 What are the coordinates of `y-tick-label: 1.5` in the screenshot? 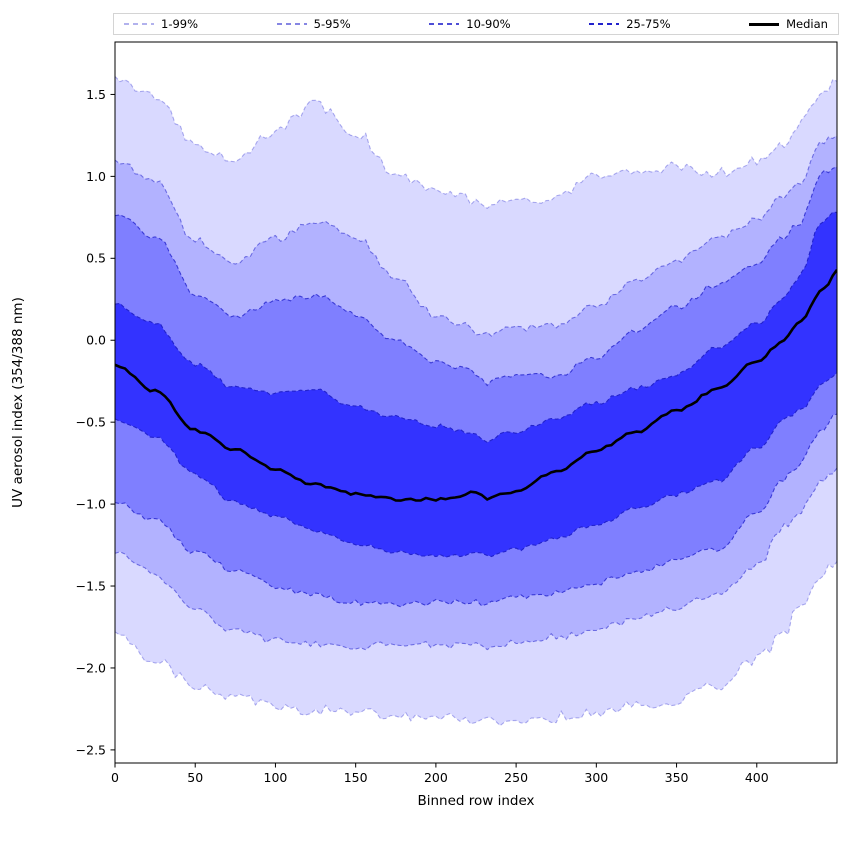 It's located at (96, 94).